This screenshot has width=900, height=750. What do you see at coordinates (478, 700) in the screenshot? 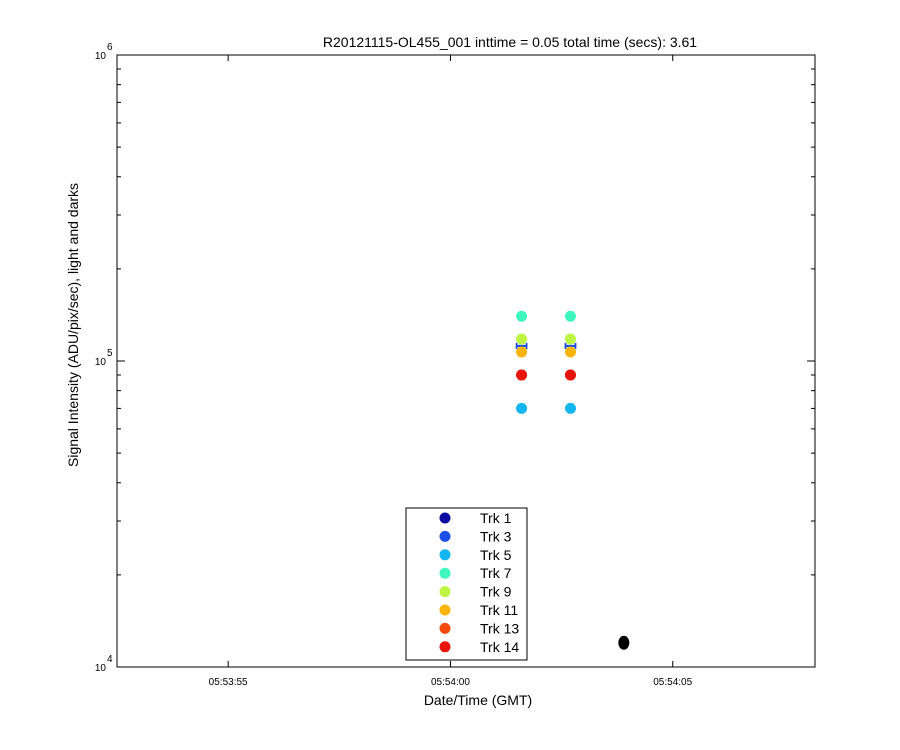
I see `x-axis-label: Date/Time (GMT)` at bounding box center [478, 700].